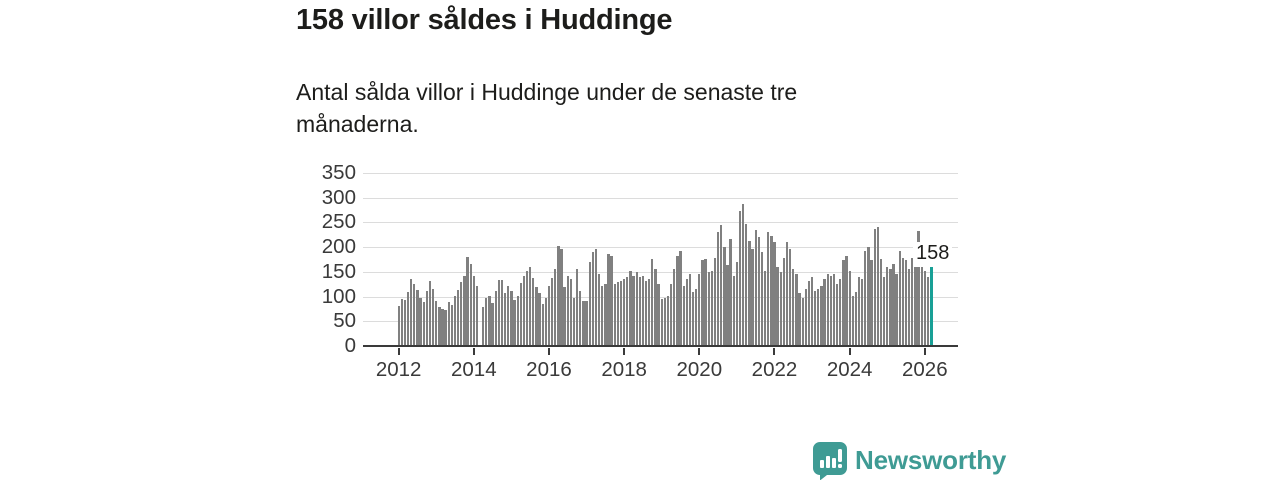  I want to click on y-tick-label: 50, so click(344, 321).